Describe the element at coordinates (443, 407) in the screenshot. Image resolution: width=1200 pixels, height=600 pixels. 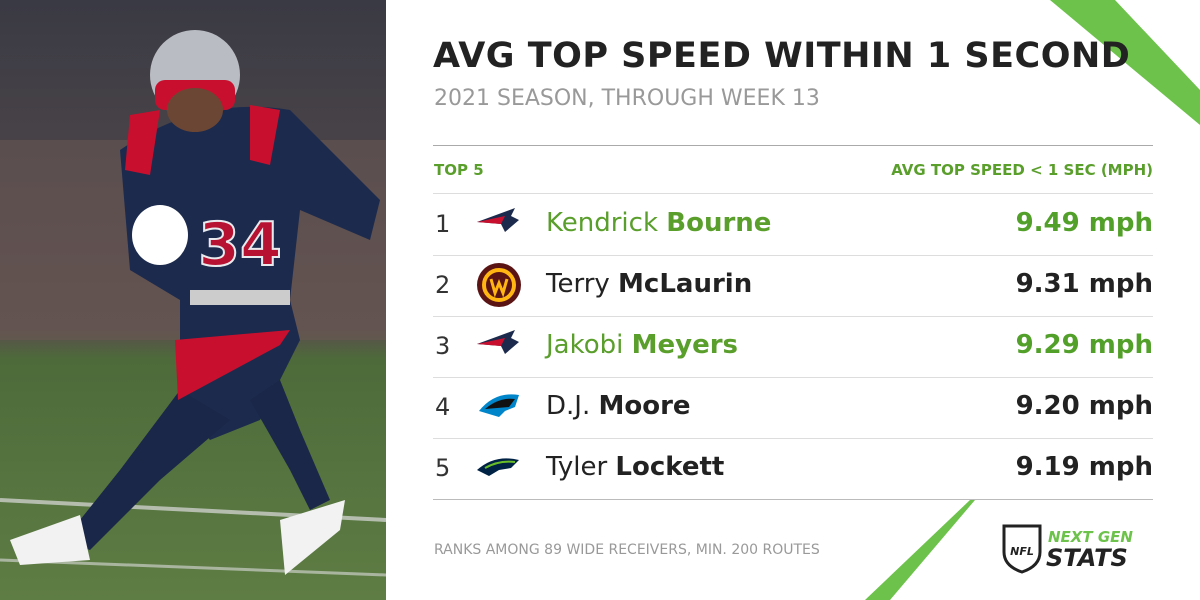
I see `rank: 4` at that location.